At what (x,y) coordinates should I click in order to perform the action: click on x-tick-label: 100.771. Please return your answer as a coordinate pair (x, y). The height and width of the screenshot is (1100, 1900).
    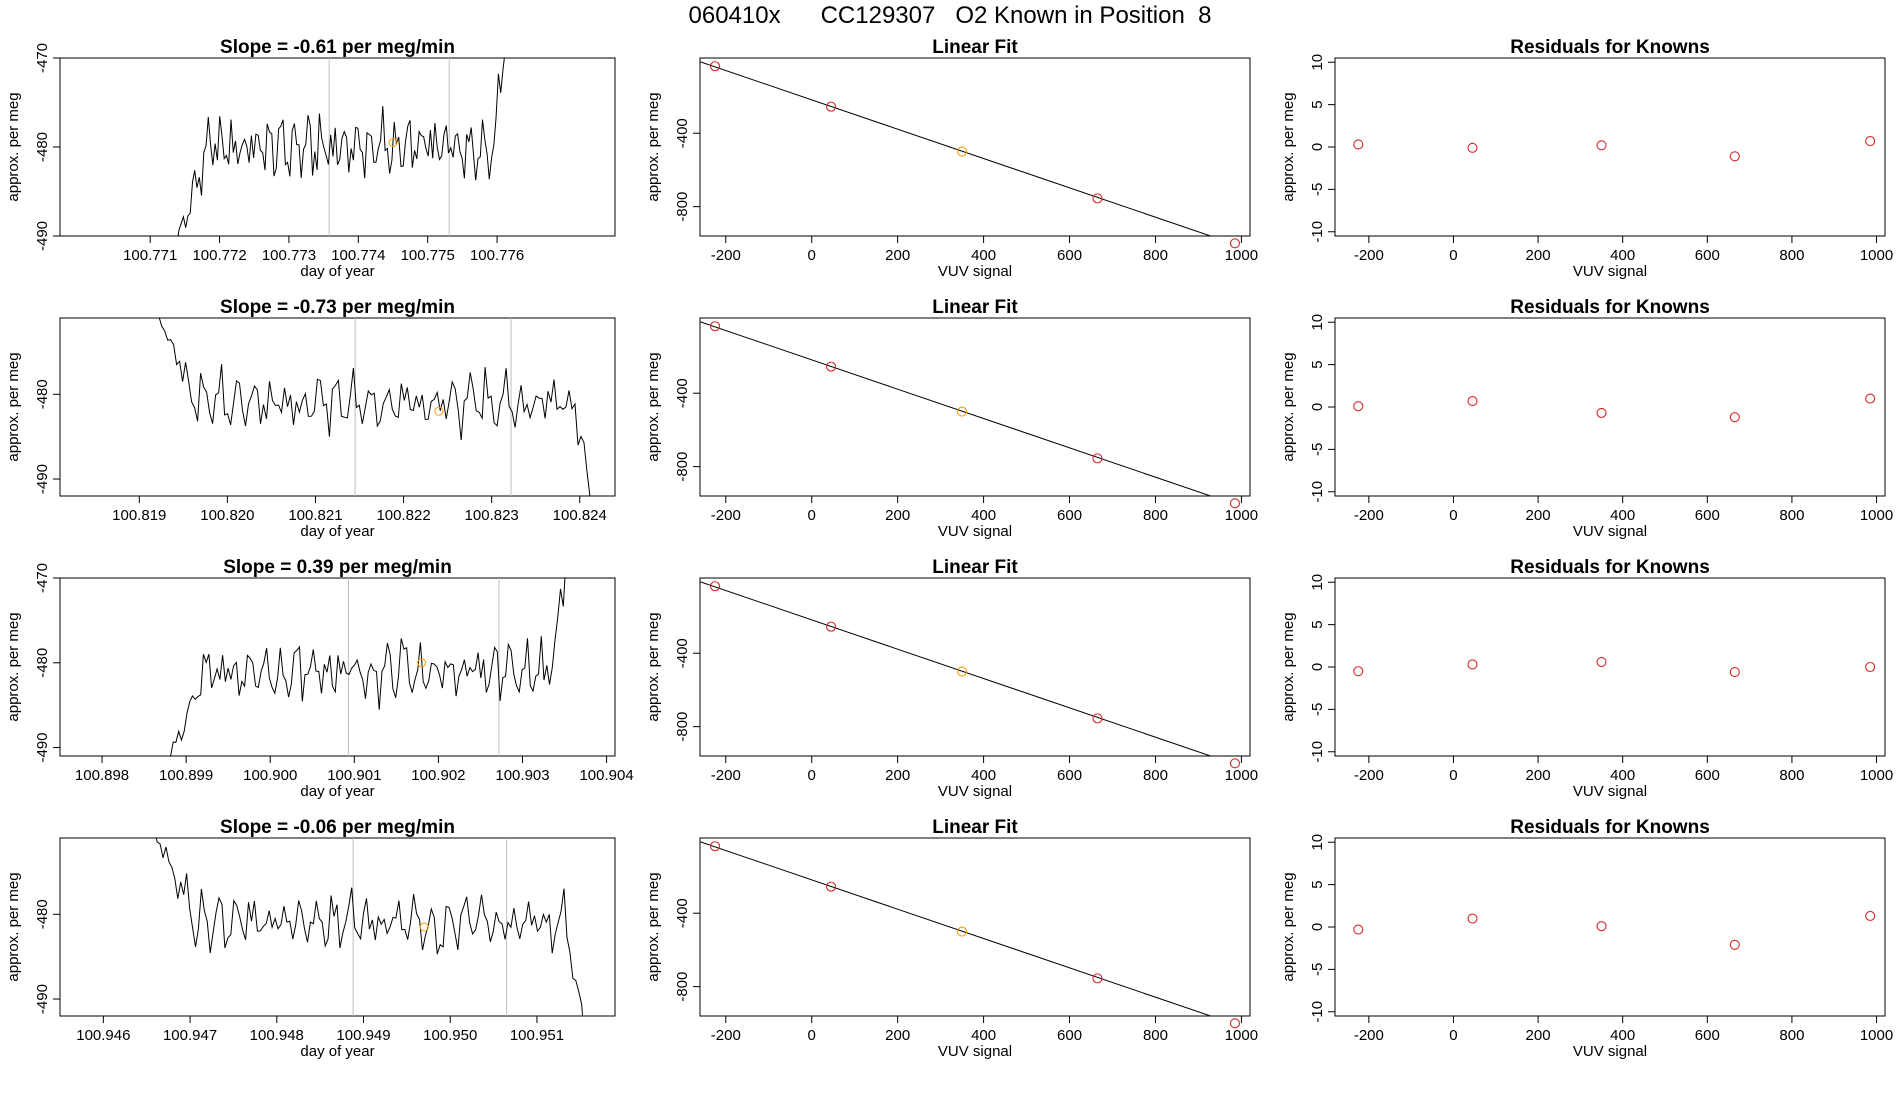
    Looking at the image, I should click on (150, 255).